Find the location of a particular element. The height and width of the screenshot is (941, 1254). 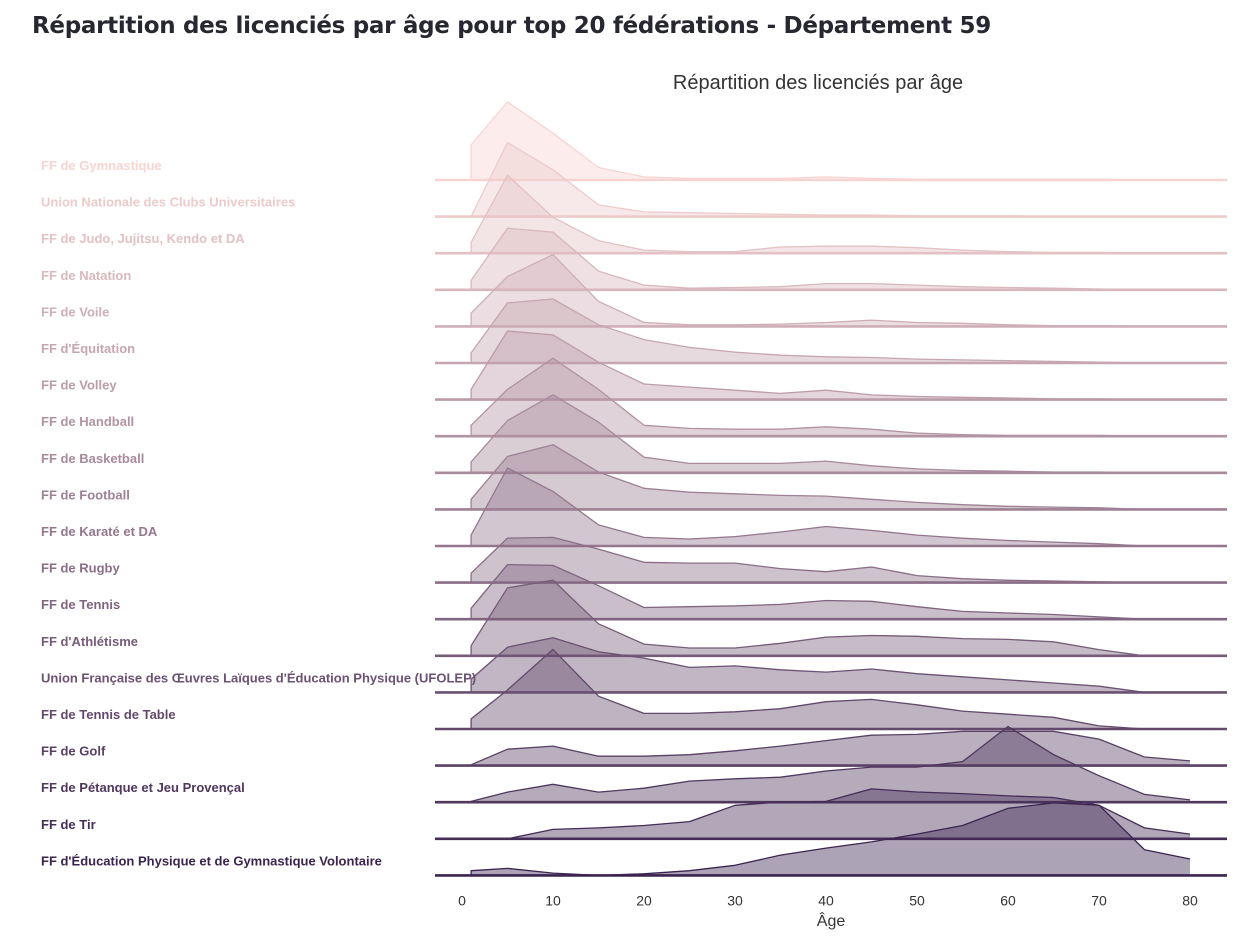

x-tick-label: 10 is located at coordinates (553, 900).